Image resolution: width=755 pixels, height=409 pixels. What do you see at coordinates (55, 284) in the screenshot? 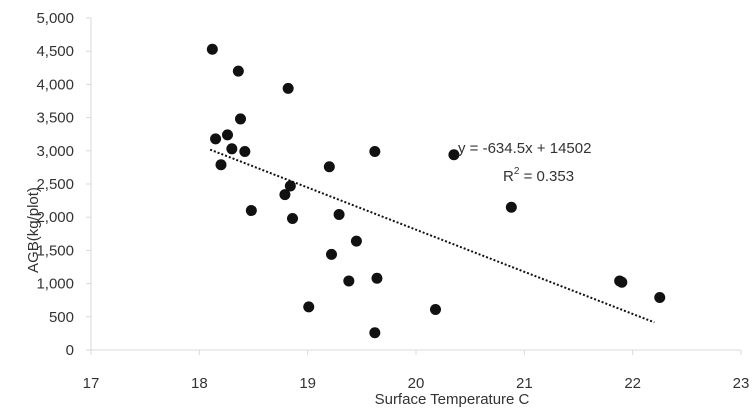
I see `y-tick-label: 1,000` at bounding box center [55, 284].